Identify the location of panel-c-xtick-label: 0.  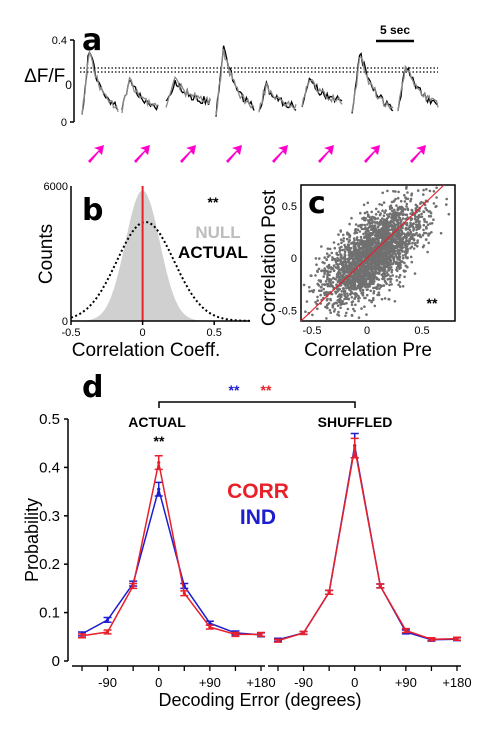
(367, 331).